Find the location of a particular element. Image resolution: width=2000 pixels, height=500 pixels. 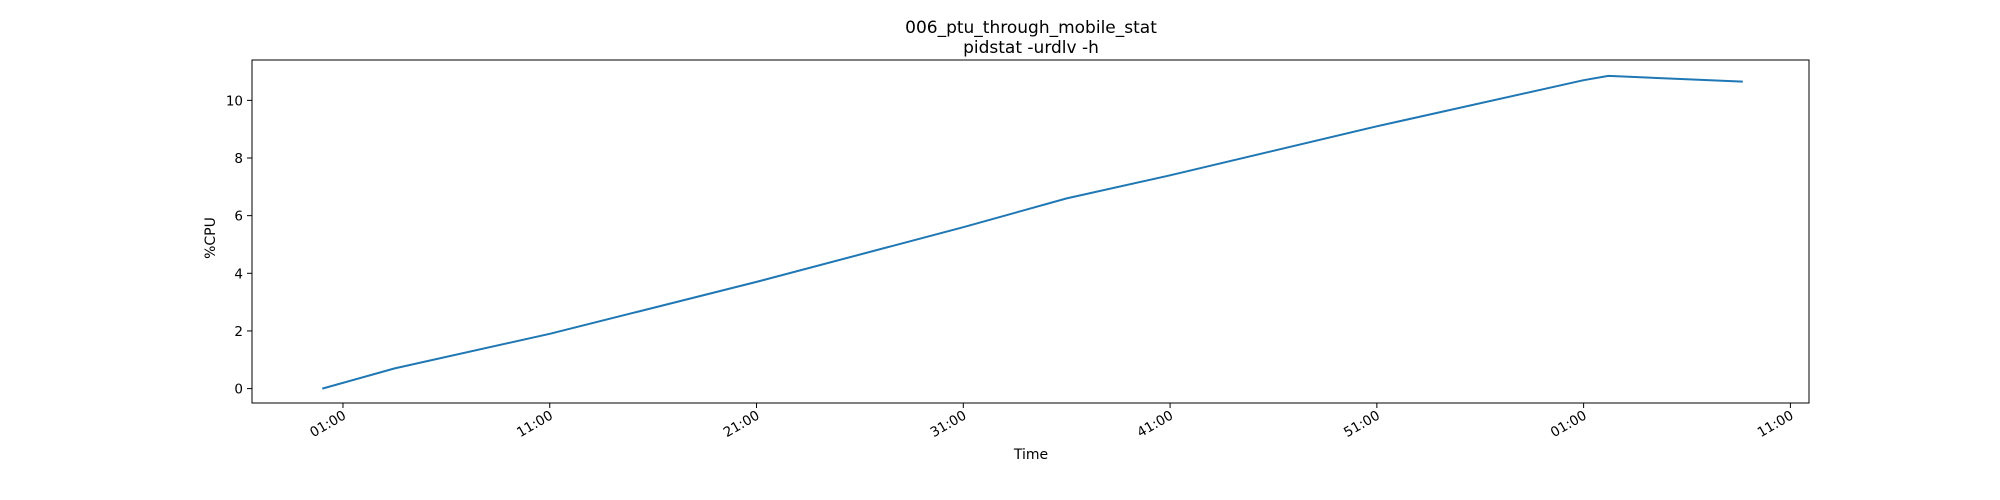

x-axis-label: Time is located at coordinates (1030, 455).